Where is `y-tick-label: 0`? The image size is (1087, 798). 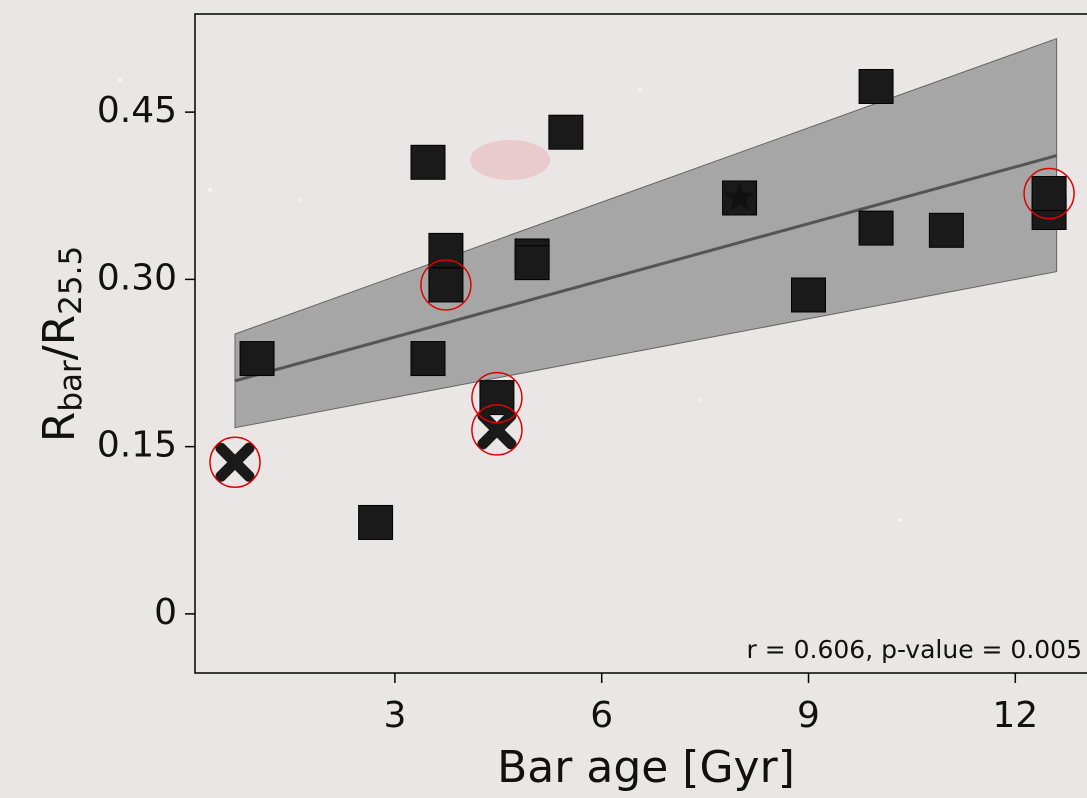
y-tick-label: 0 is located at coordinates (165, 612).